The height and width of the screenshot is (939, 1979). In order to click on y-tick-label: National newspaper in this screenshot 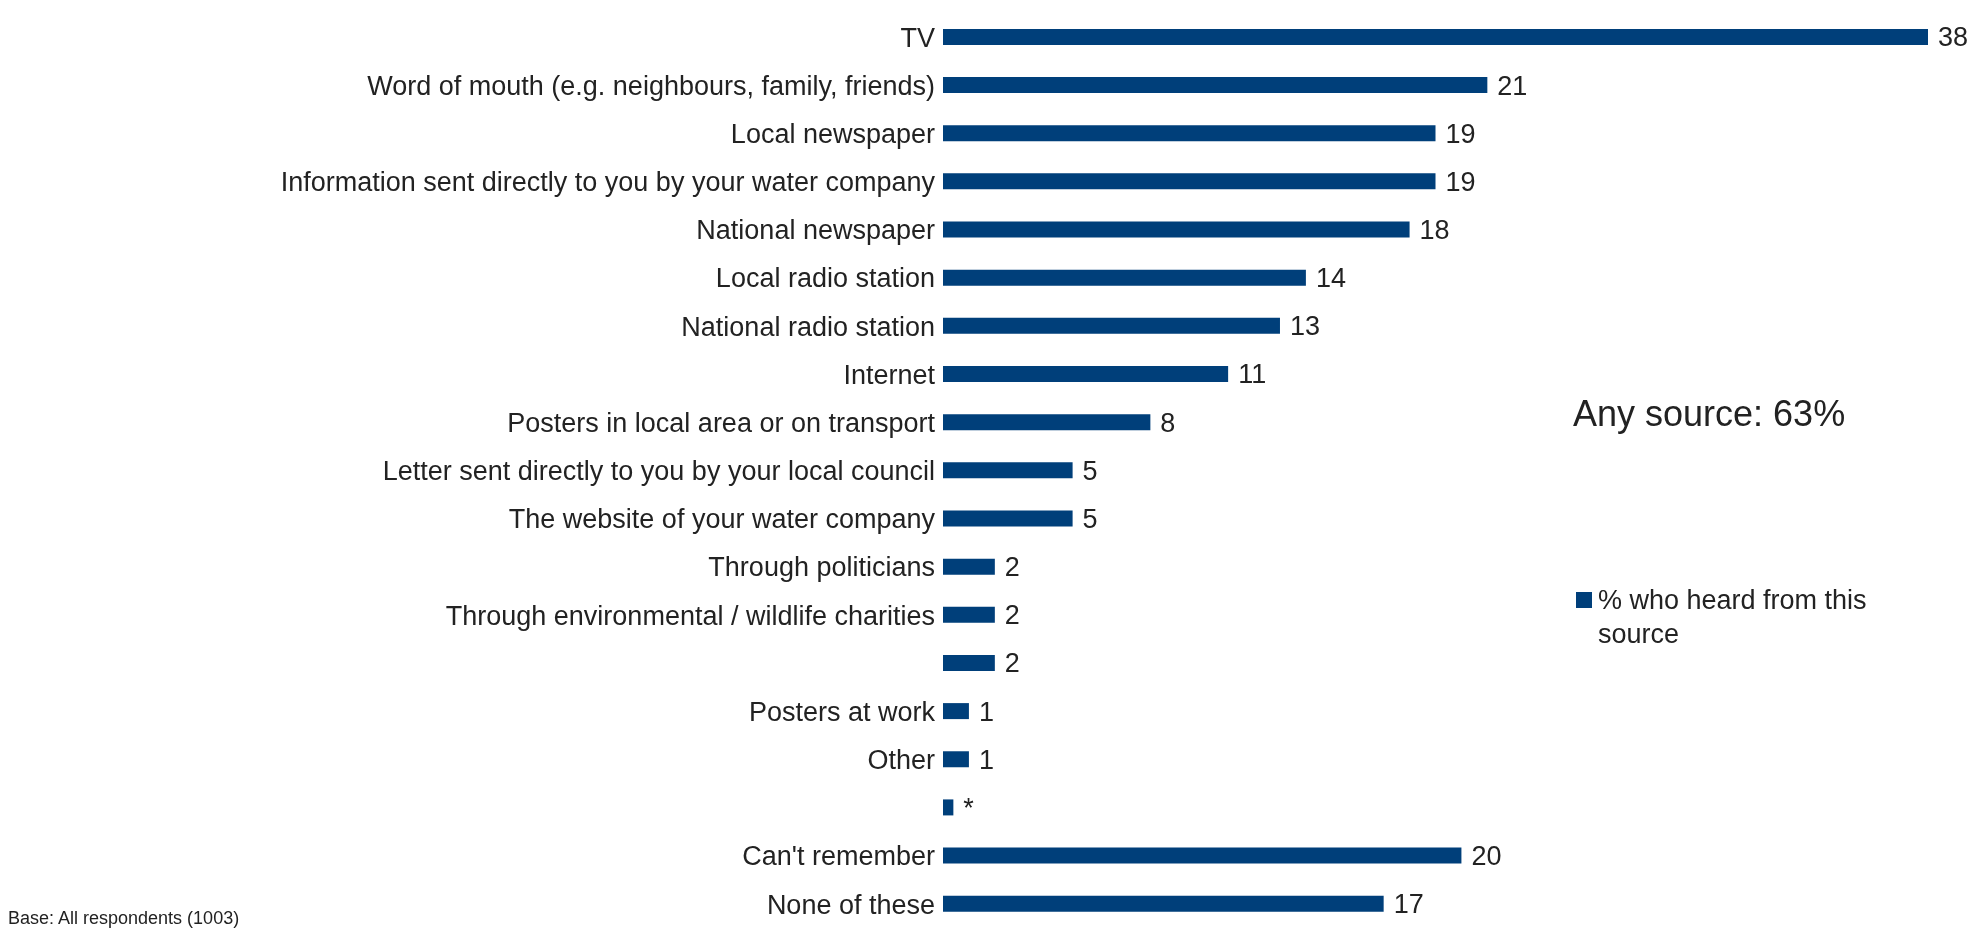, I will do `click(815, 230)`.